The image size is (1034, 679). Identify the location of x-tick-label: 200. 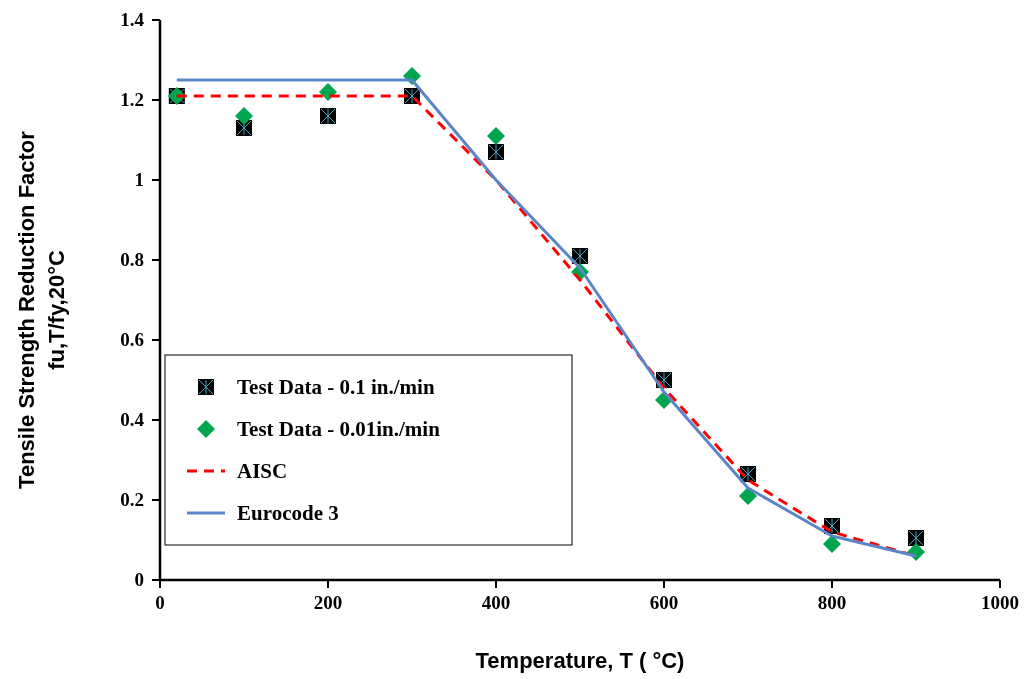
(328, 602).